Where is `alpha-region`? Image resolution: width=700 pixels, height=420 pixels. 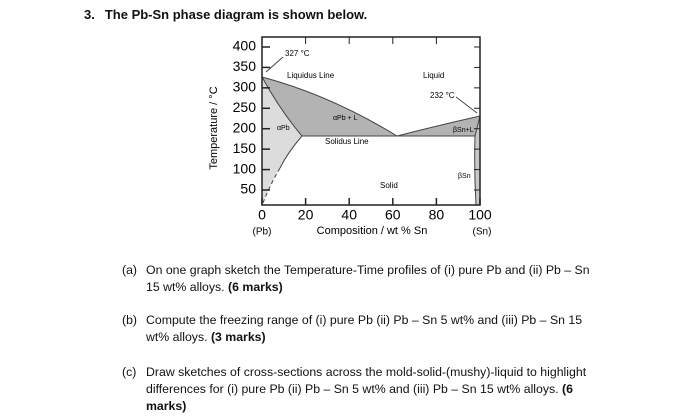
alpha-region is located at coordinates (282, 141).